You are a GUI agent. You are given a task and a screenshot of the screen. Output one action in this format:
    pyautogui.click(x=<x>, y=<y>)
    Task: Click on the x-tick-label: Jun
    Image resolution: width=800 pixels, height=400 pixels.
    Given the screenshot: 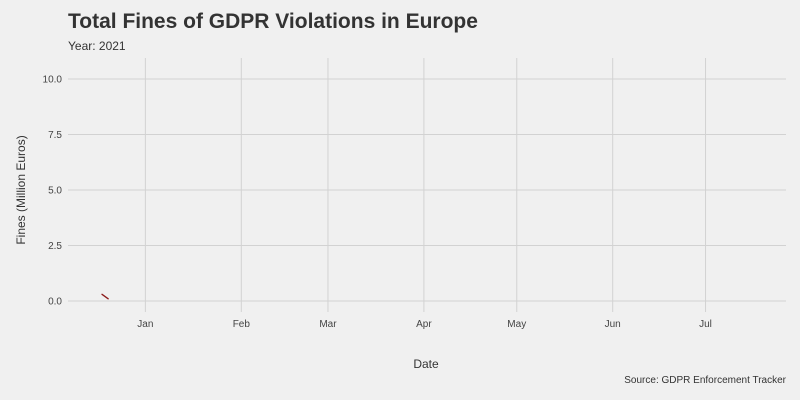 What is the action you would take?
    pyautogui.click(x=613, y=324)
    